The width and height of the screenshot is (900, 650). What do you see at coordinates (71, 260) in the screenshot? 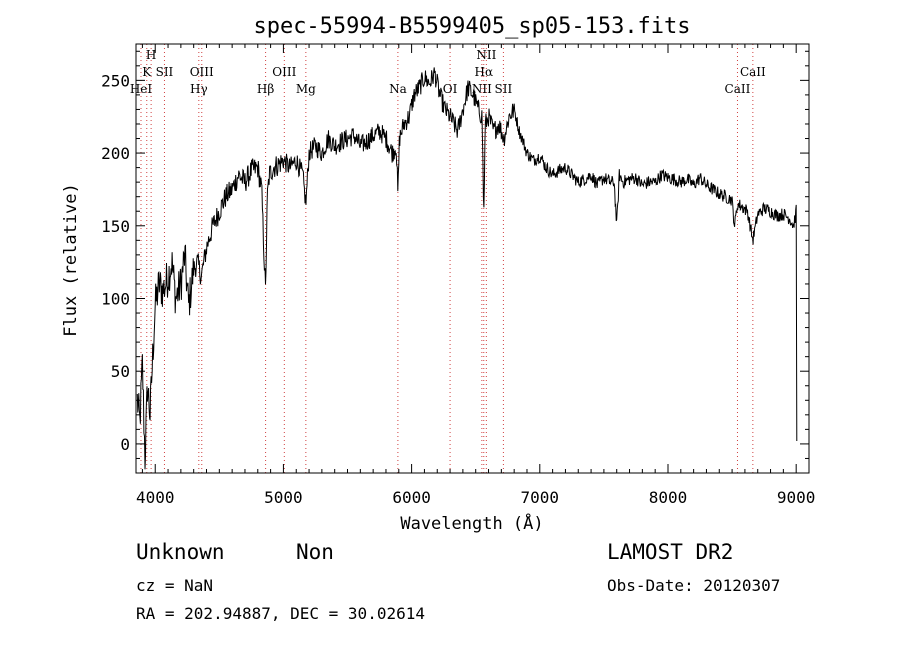
I see `y-axis-label: Flux (relative)` at bounding box center [71, 260].